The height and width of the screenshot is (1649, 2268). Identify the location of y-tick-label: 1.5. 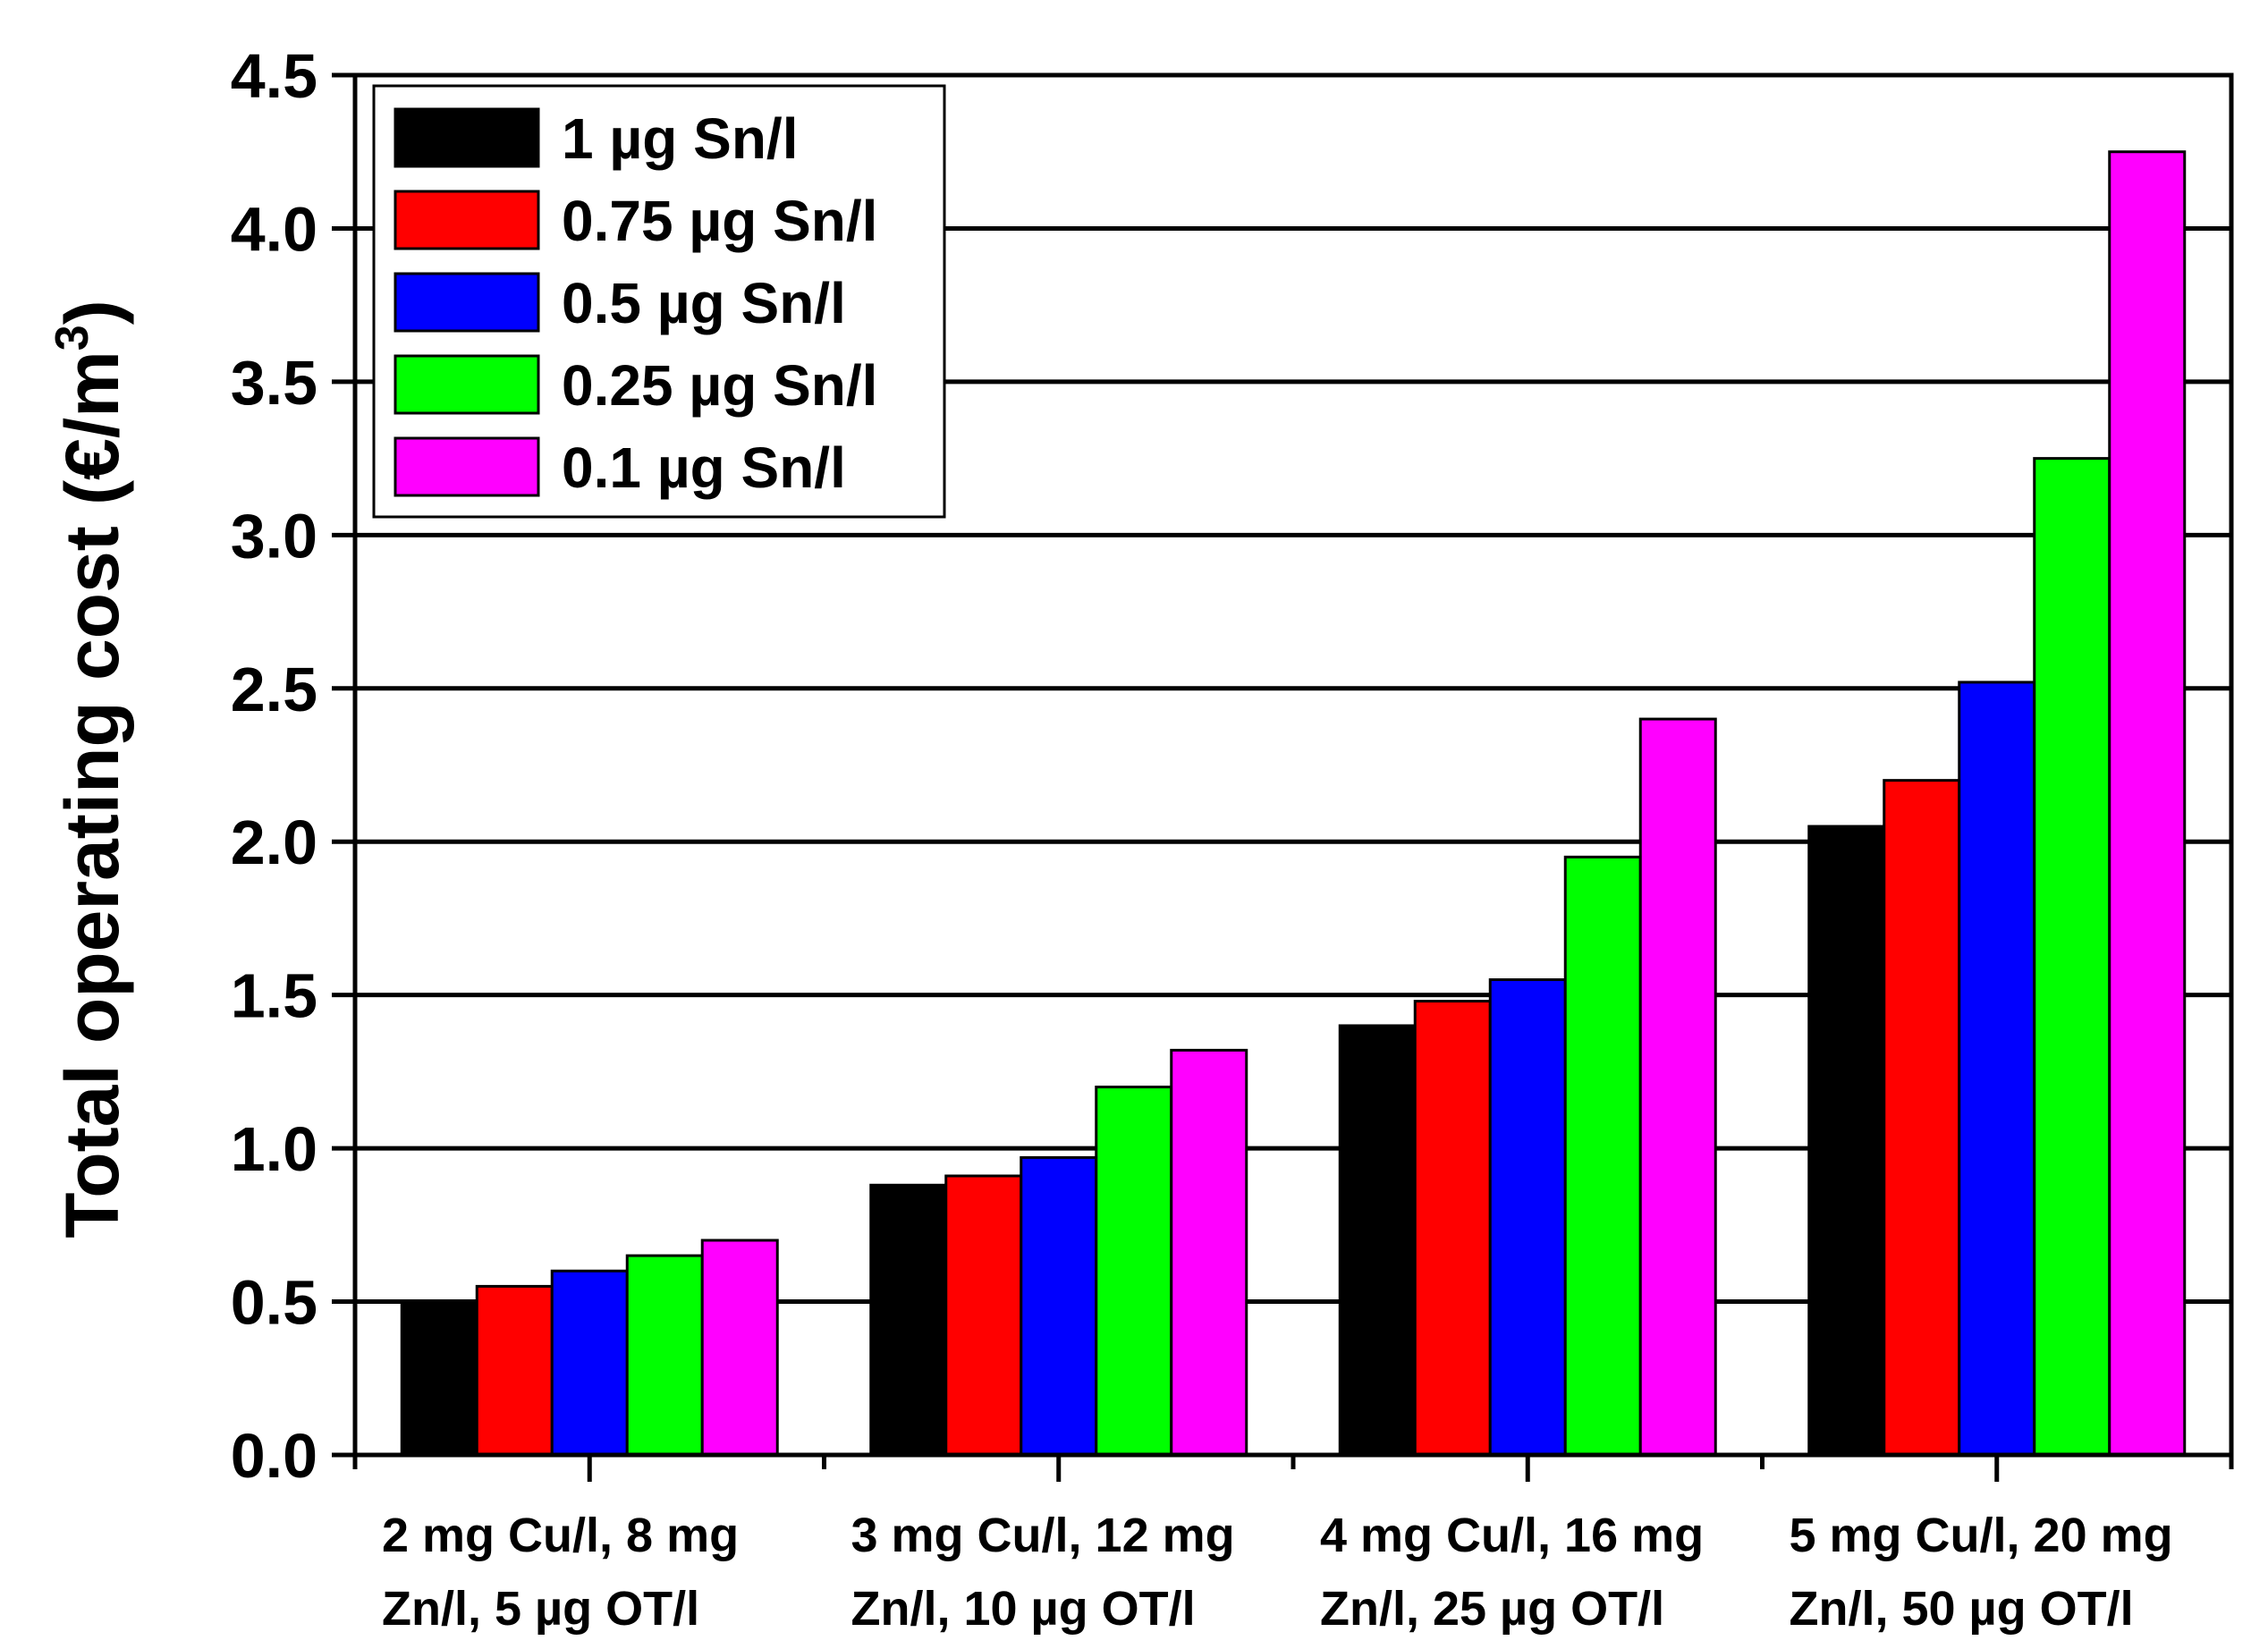
(274, 996).